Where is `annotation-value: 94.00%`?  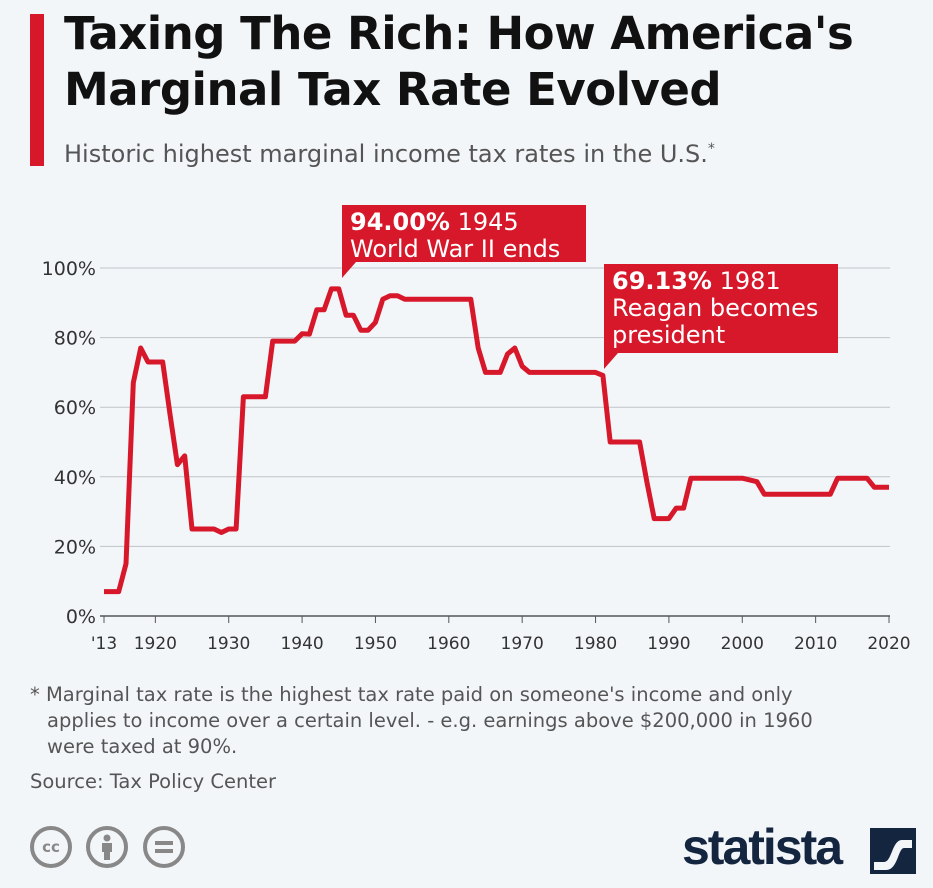 annotation-value: 94.00% is located at coordinates (400, 222).